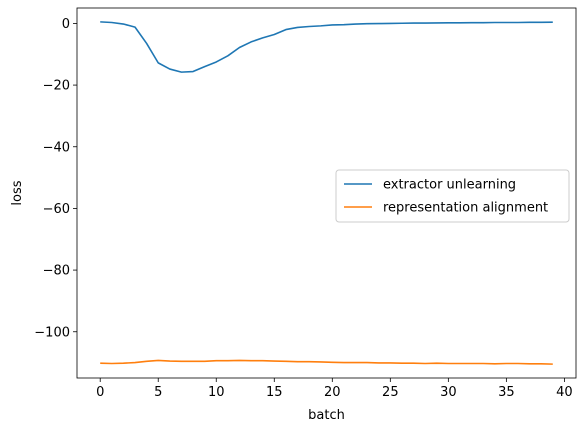 Image resolution: width=583 pixels, height=432 pixels. Describe the element at coordinates (55, 178) in the screenshot. I see `y-axis-ticks: 0 −20 −40 −60 −80 −100` at that location.